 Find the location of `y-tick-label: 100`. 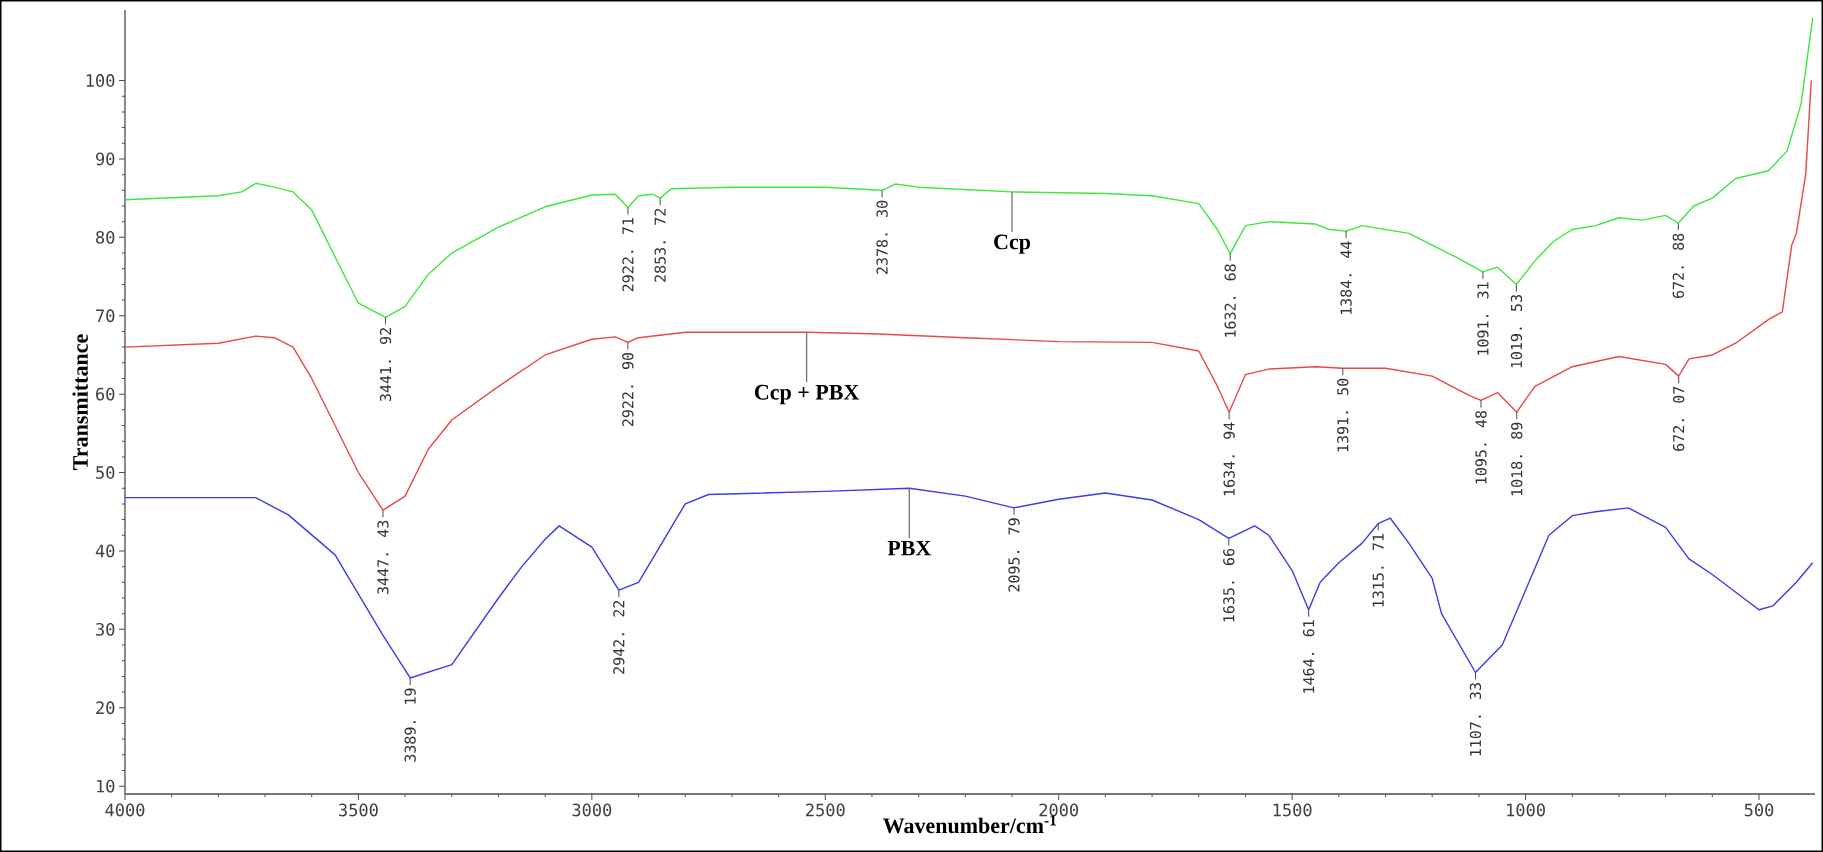

y-tick-label: 100 is located at coordinates (100, 80).